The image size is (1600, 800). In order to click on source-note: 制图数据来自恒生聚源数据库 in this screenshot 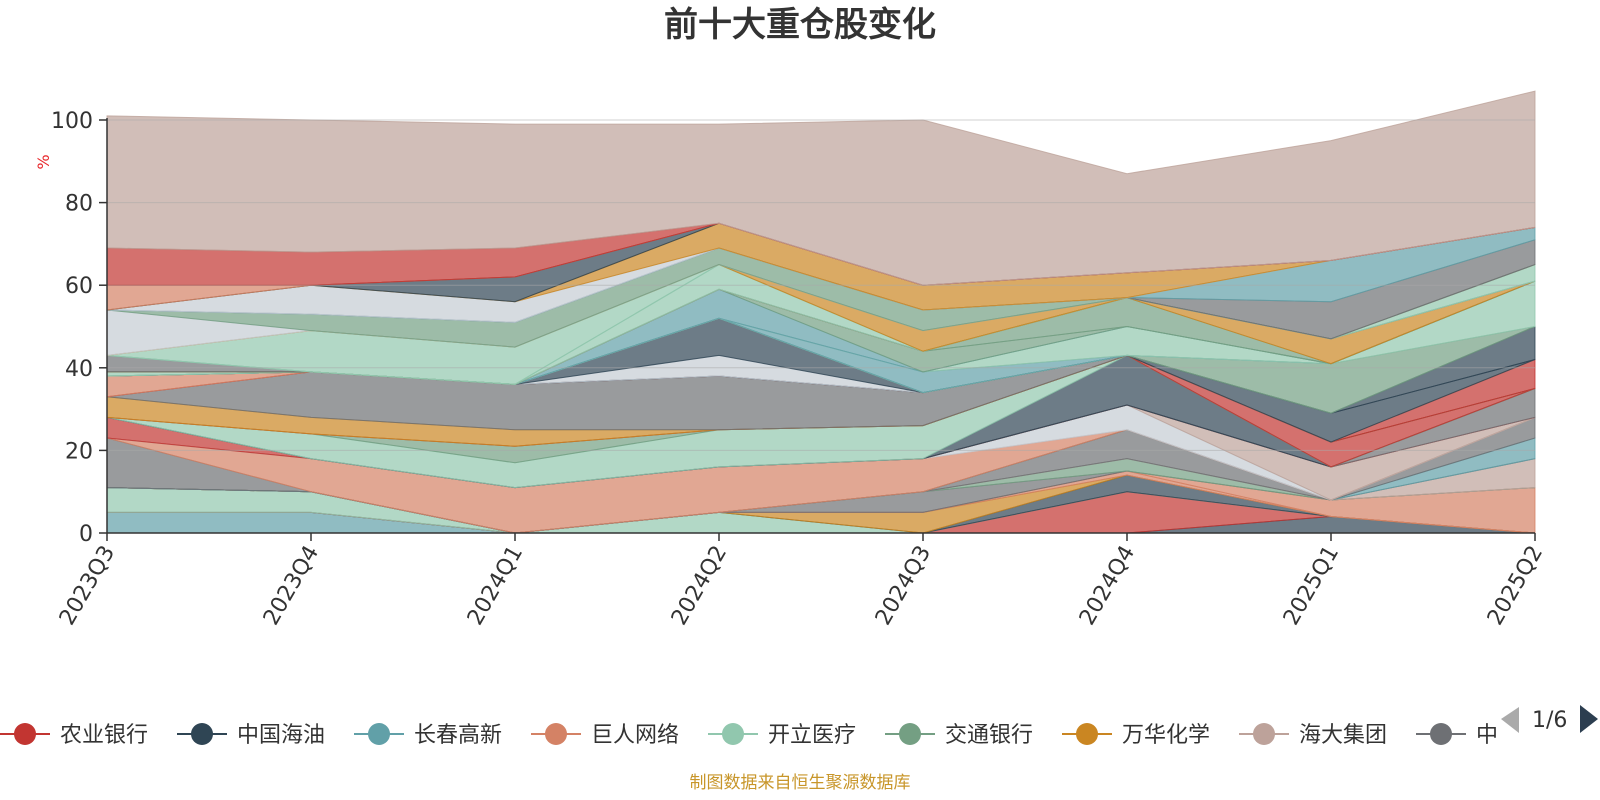, I will do `click(800, 783)`.